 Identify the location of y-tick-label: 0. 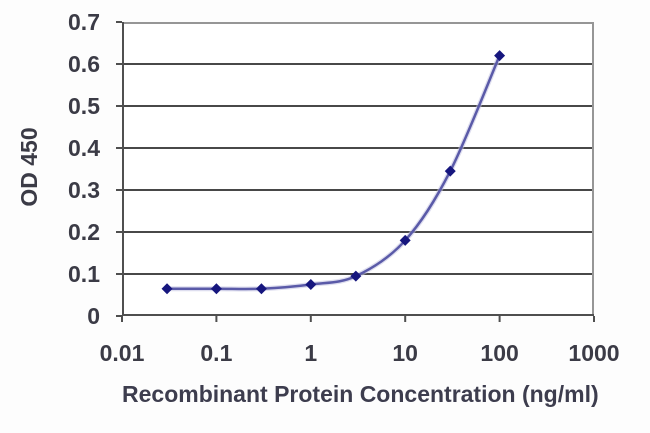
(93, 316).